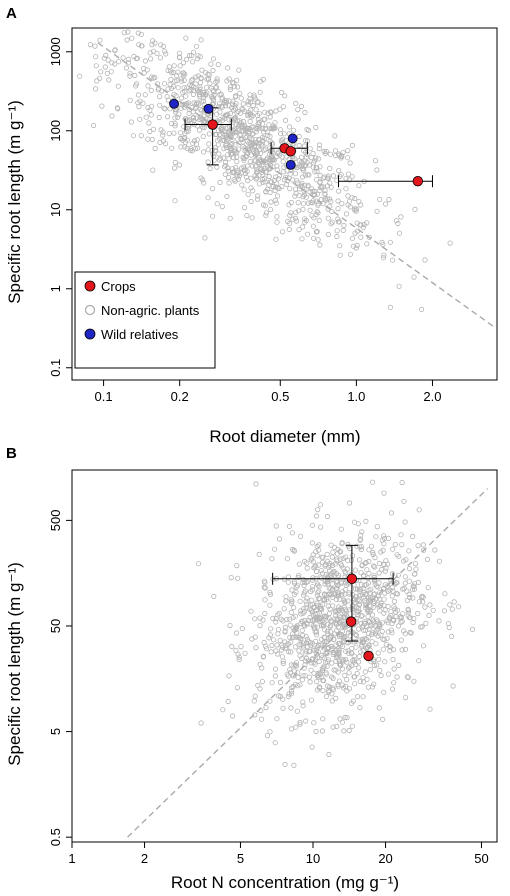 This screenshot has height=896, width=510. What do you see at coordinates (90, 286) in the screenshot?
I see `legend-crops-marker` at bounding box center [90, 286].